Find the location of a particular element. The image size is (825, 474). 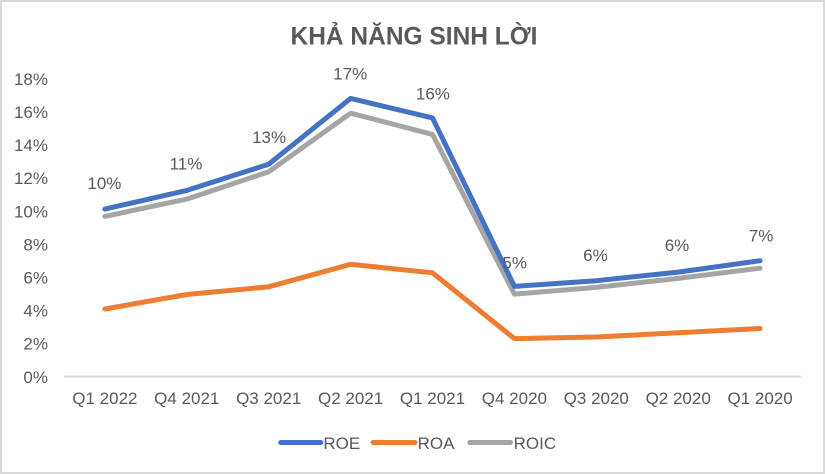

svg-text: 17% is located at coordinates (350, 74).